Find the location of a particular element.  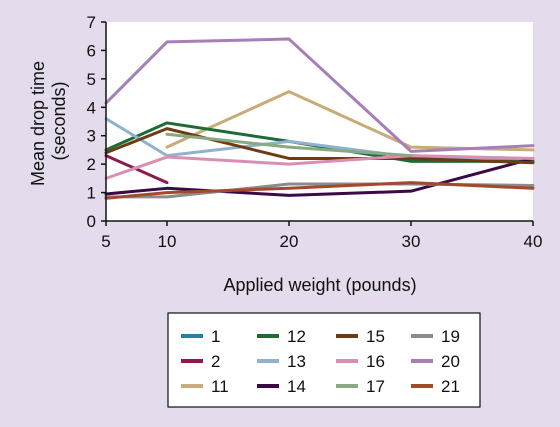

legend-label-12: 12 is located at coordinates (296, 336).